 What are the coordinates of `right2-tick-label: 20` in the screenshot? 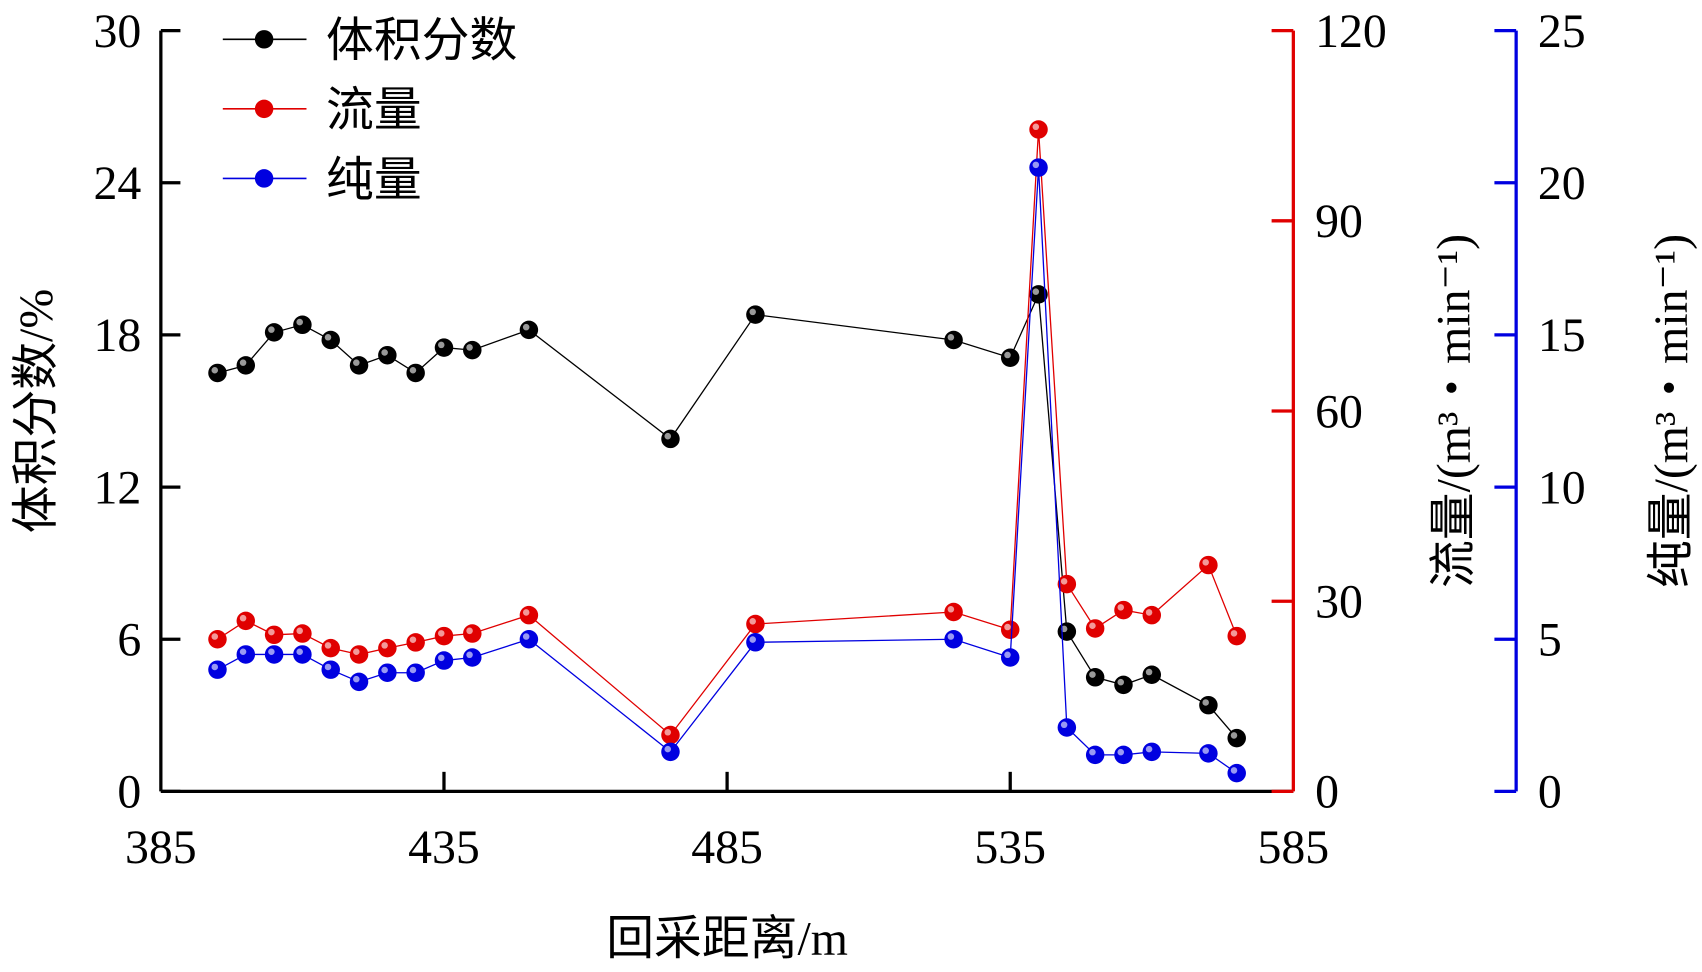 It's located at (1562, 183).